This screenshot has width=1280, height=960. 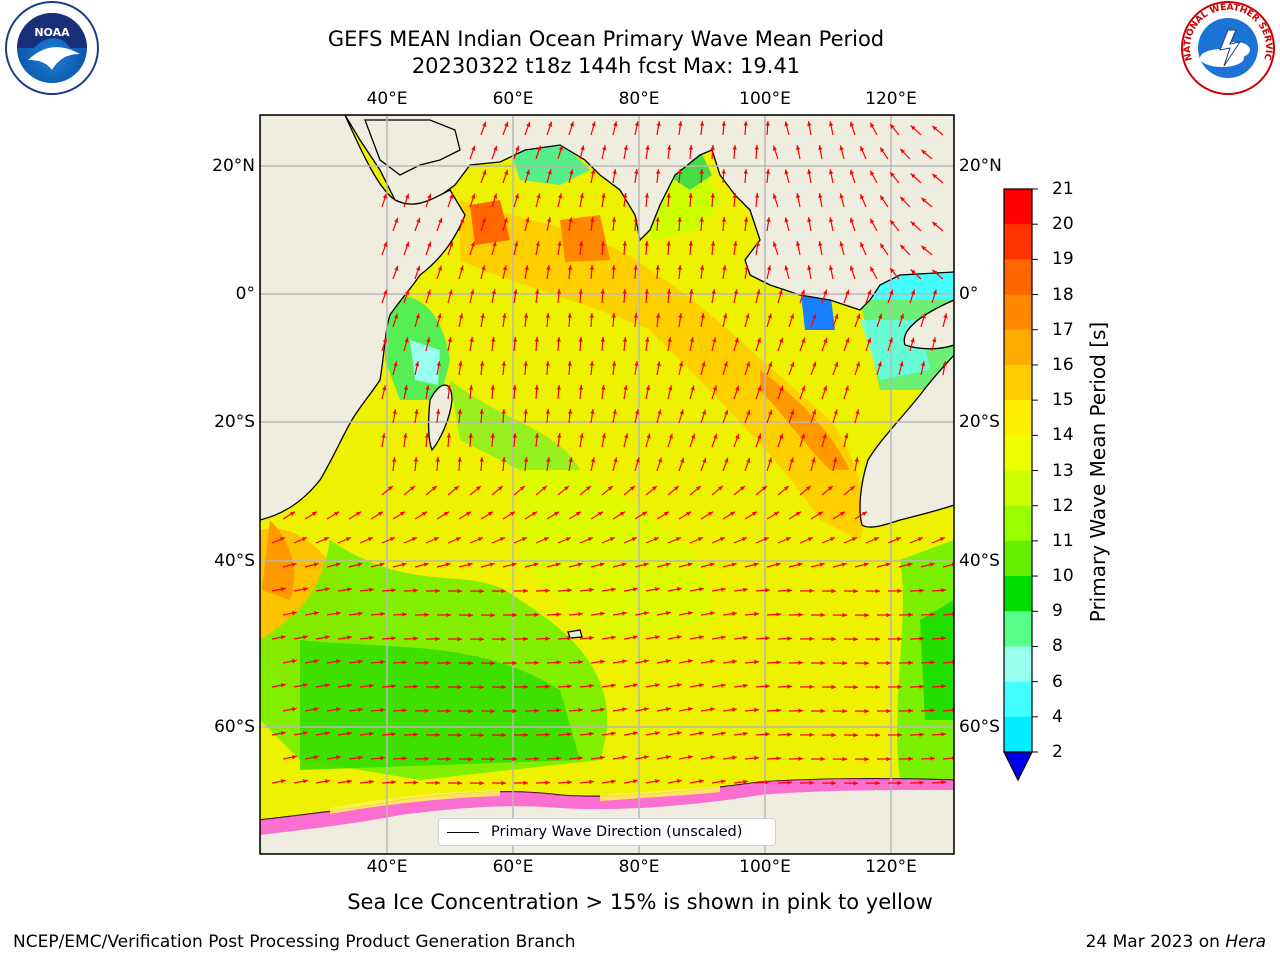 I want to click on legend-label: Primary Wave Direction (unscaled), so click(x=617, y=832).